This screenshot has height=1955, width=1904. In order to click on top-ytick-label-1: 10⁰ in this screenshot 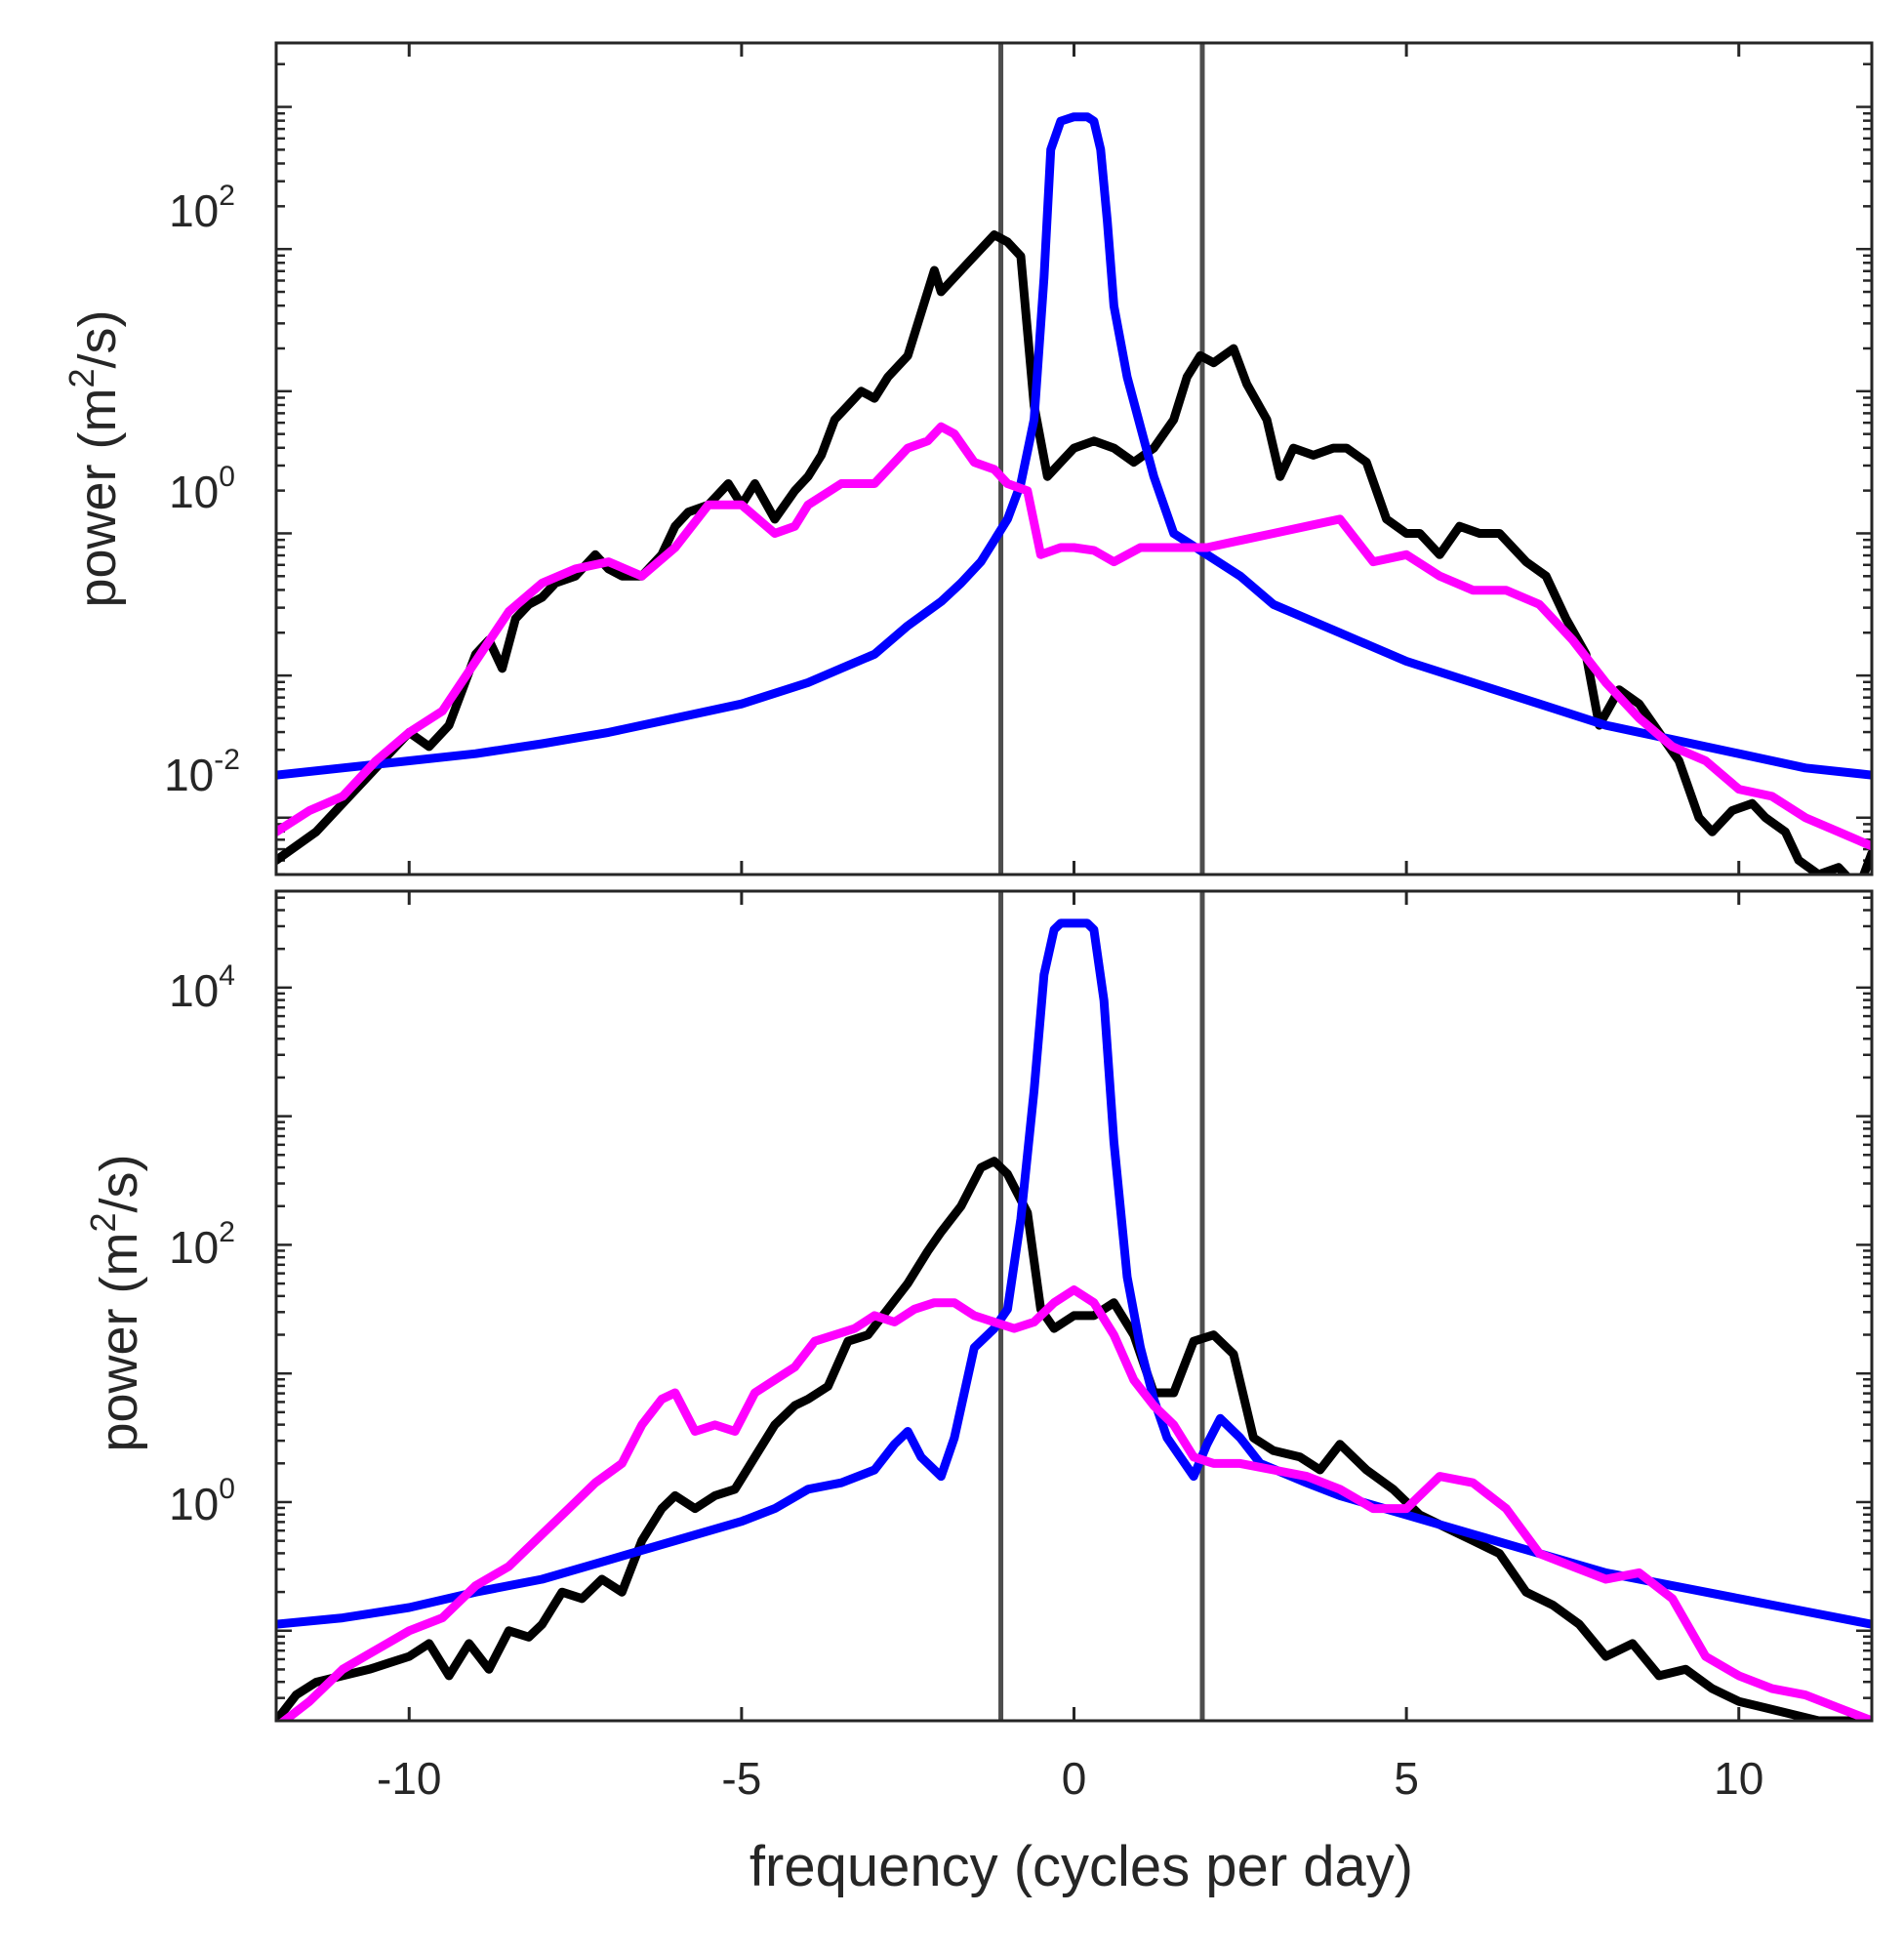, I will do `click(202, 489)`.